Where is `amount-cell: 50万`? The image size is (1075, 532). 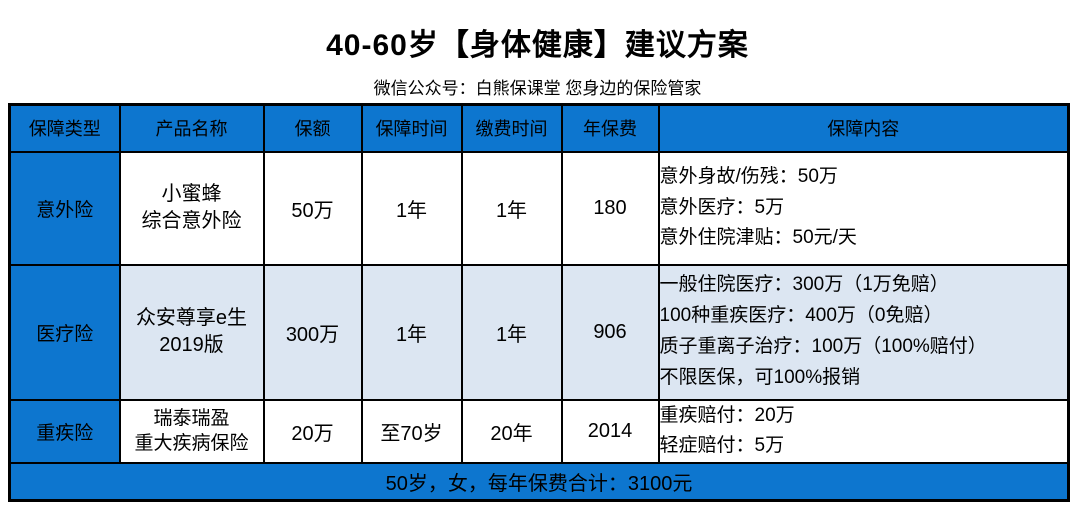
amount-cell: 50万 is located at coordinates (312, 208).